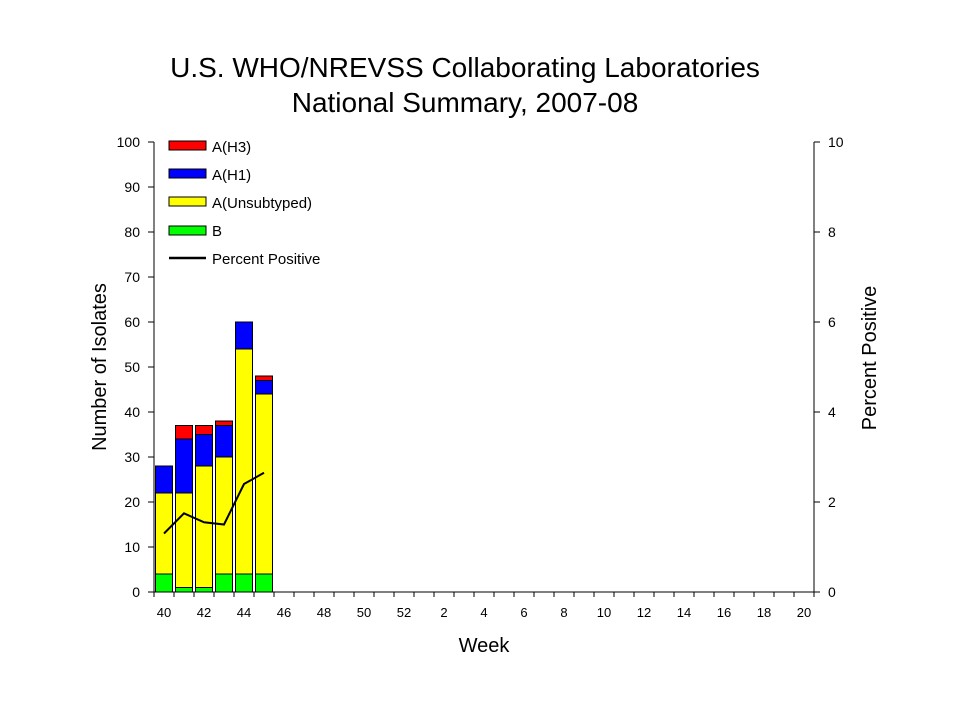 This screenshot has width=960, height=720. I want to click on y-tick-label-40: 40, so click(132, 412).